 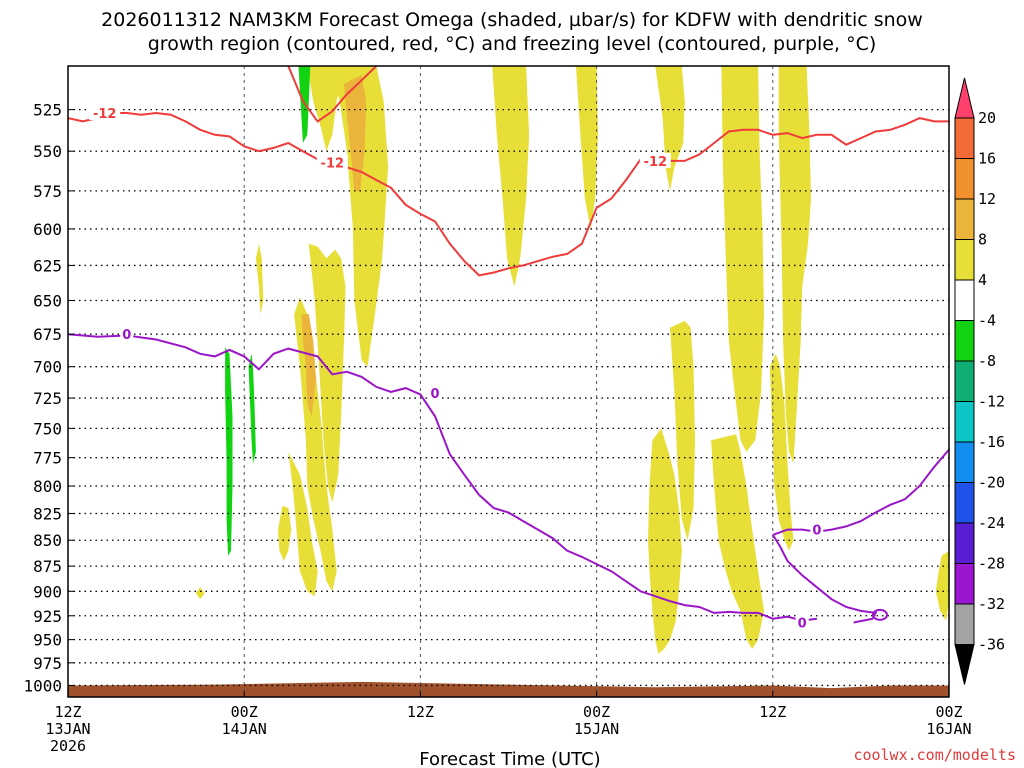 What do you see at coordinates (987, 361) in the screenshot?
I see `colorbar-tick-label: -8` at bounding box center [987, 361].